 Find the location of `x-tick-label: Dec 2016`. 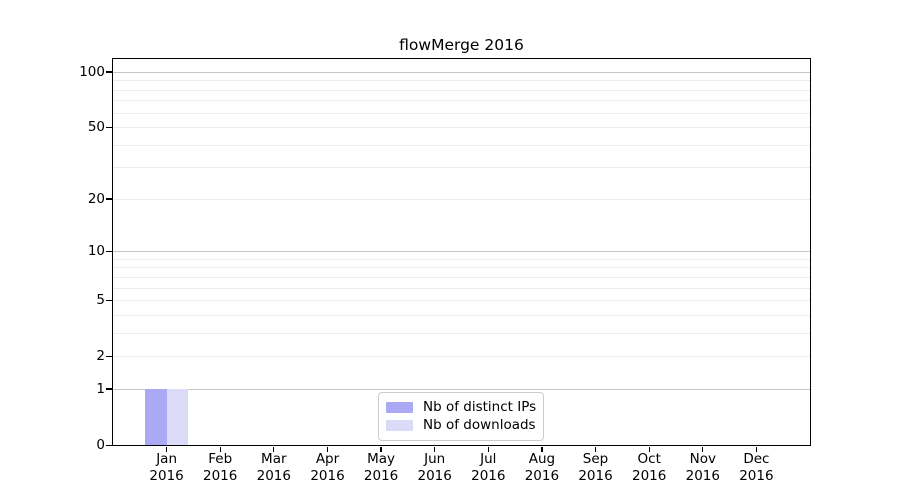

x-tick-label: Dec 2016 is located at coordinates (756, 468).